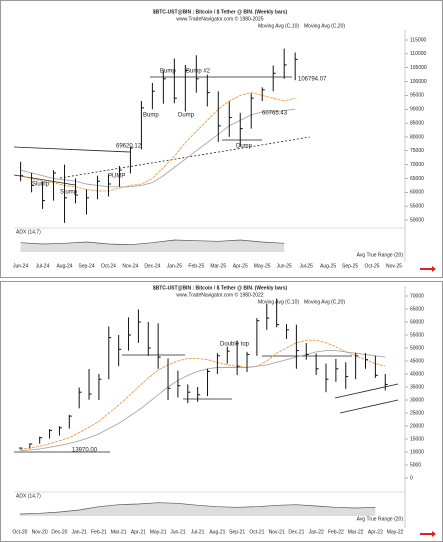  What do you see at coordinates (240, 266) in the screenshot?
I see `x-tick-label: Apr-25` at bounding box center [240, 266].